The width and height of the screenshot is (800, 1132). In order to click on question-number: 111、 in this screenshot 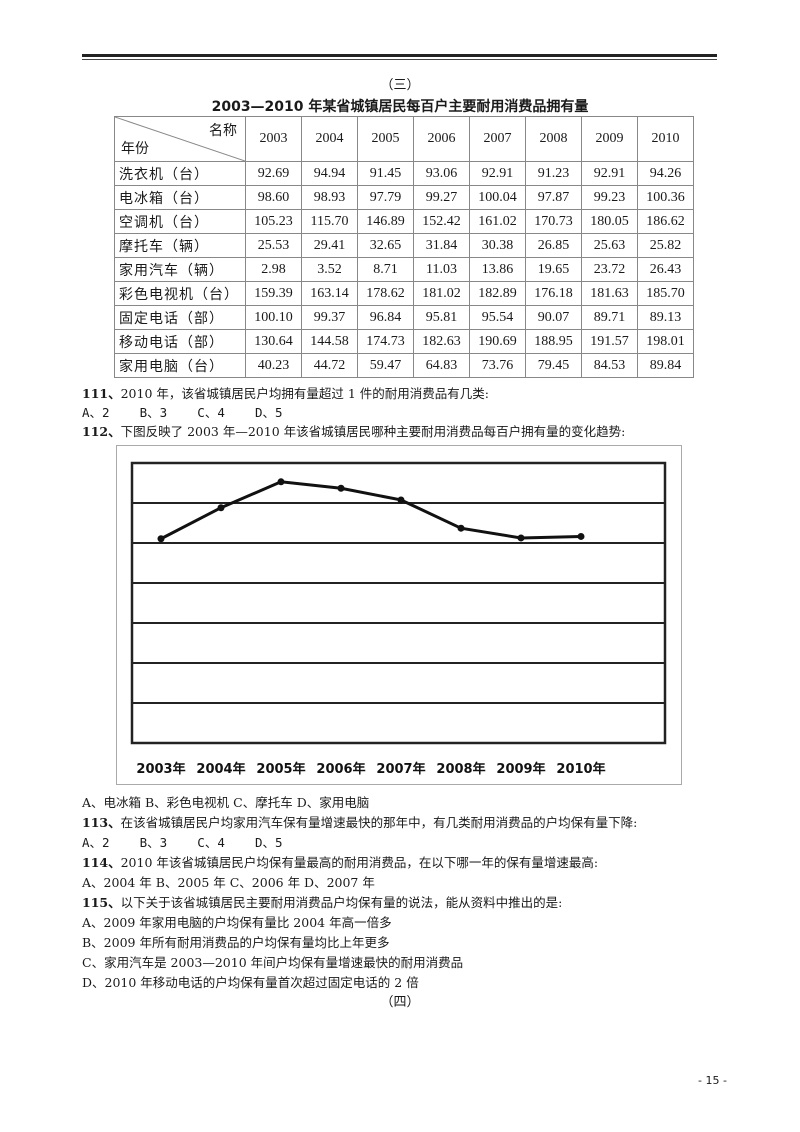, I will do `click(101, 393)`.